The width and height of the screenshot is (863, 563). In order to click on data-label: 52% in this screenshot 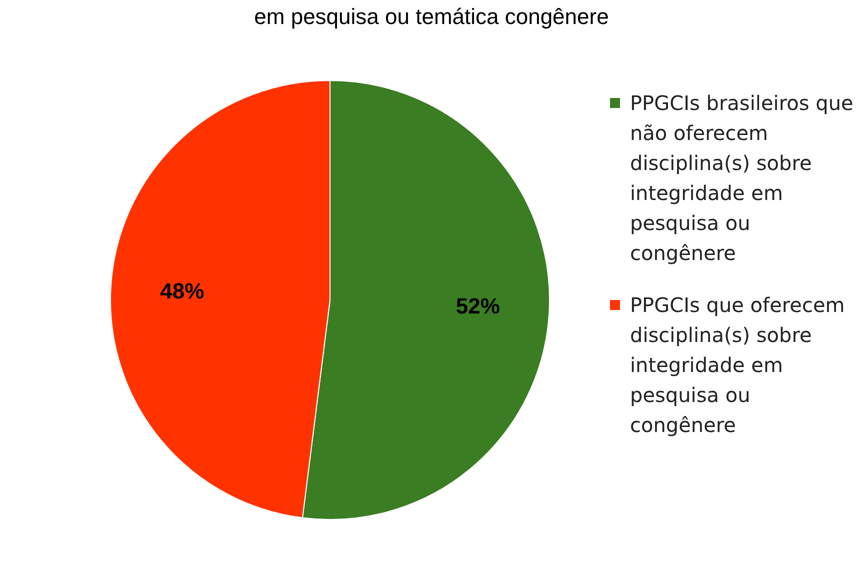, I will do `click(478, 306)`.